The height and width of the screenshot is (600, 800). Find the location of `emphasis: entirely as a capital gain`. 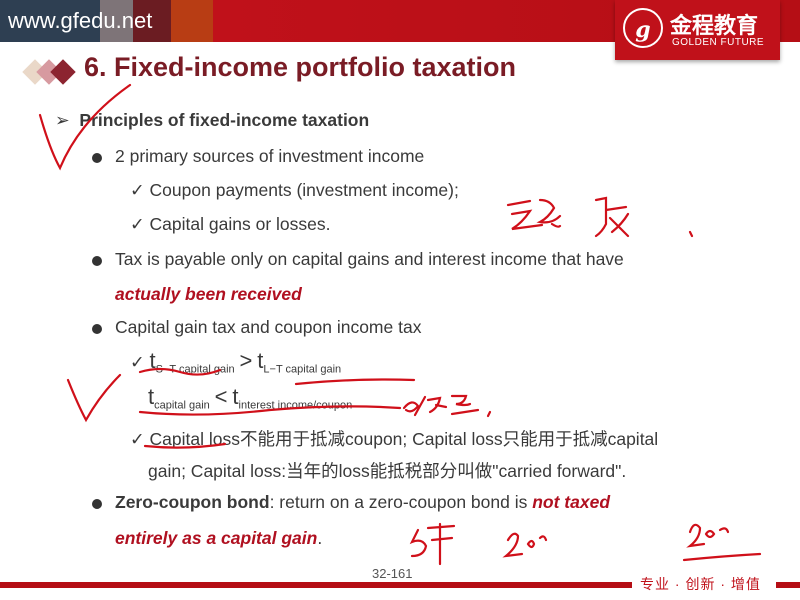

emphasis: entirely as a capital gain is located at coordinates (216, 538).